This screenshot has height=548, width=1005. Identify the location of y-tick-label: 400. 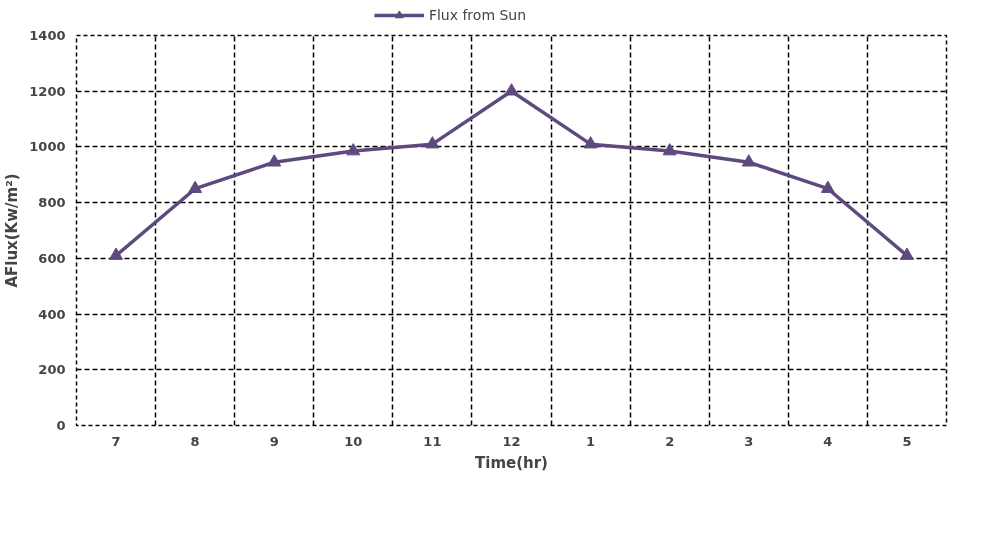
(52, 314).